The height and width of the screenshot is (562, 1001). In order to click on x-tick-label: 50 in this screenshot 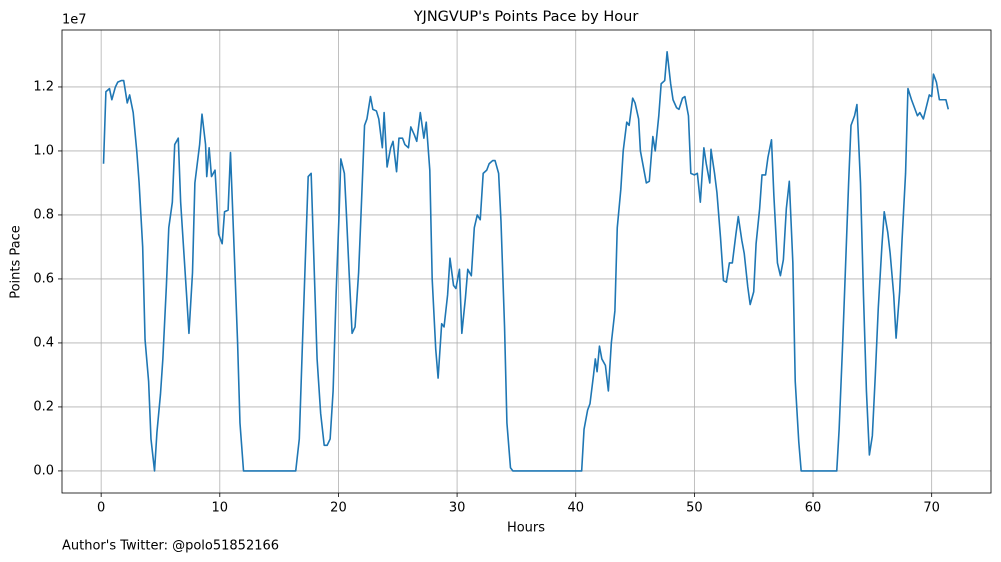, I will do `click(694, 508)`.